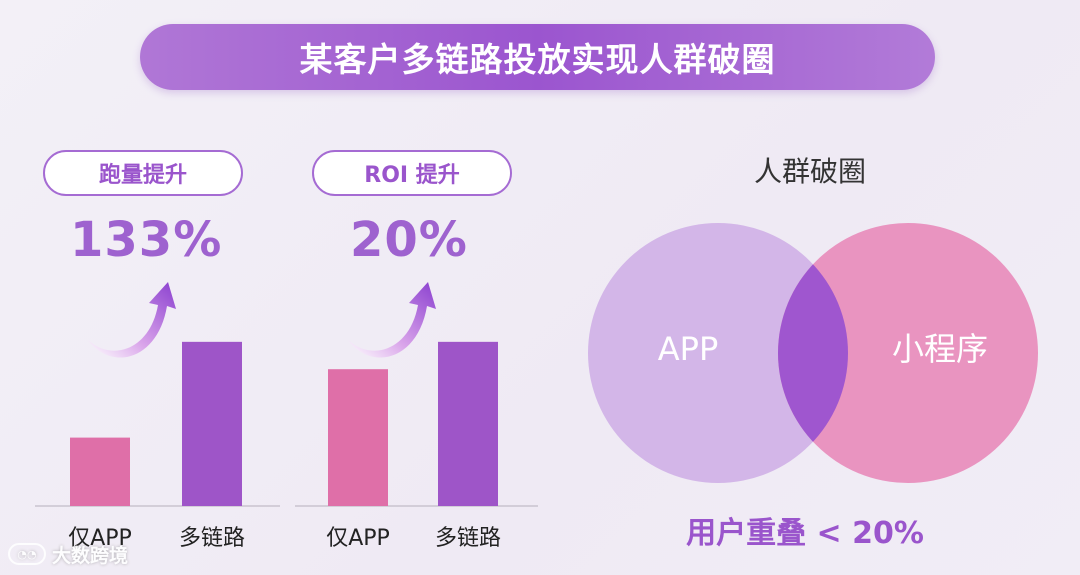 This screenshot has width=1080, height=575. What do you see at coordinates (100, 471) in the screenshot?
I see `bar-1-app-only` at bounding box center [100, 471].